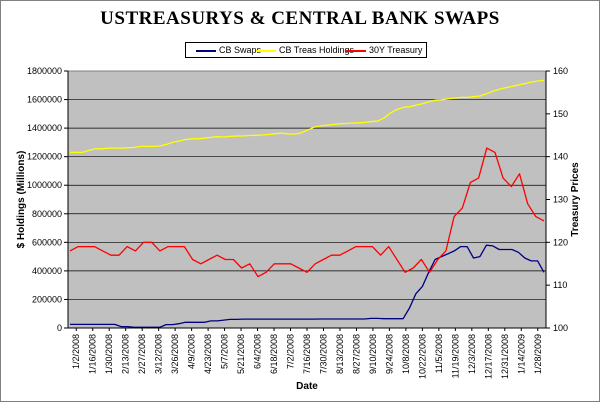 Image resolution: width=600 pixels, height=402 pixels. Describe the element at coordinates (317, 50) in the screenshot. I see `legend-label-cb-treas: CB Treas Holdings` at that location.